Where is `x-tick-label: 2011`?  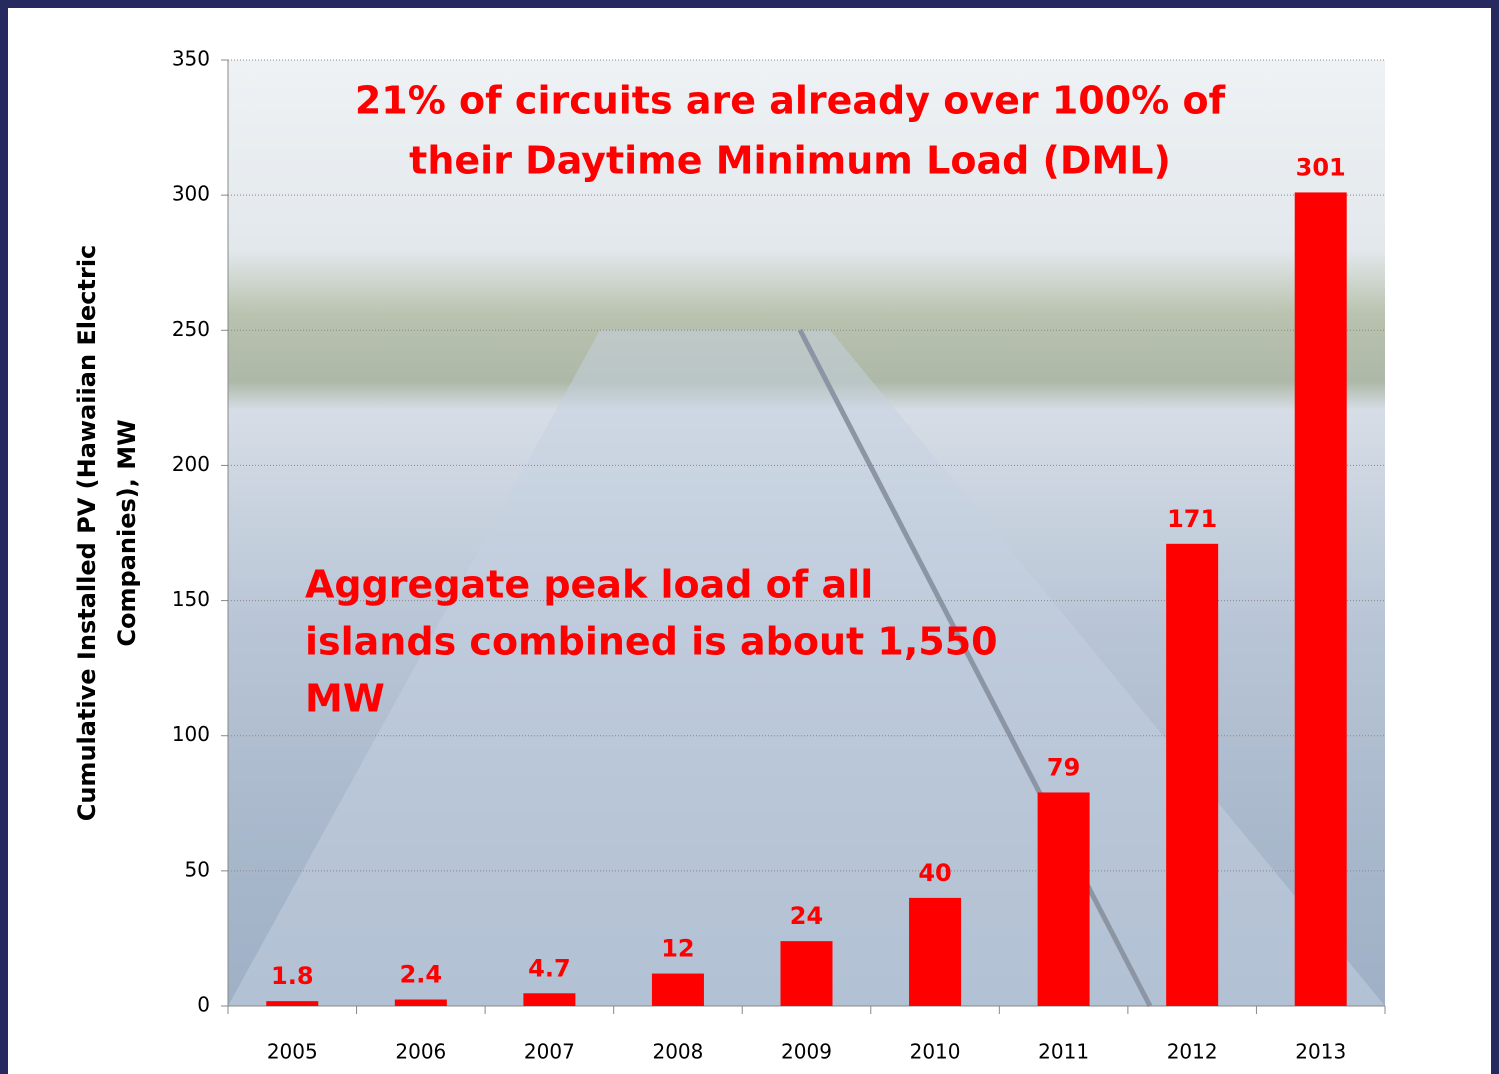 x-tick-label: 2011 is located at coordinates (1063, 1052).